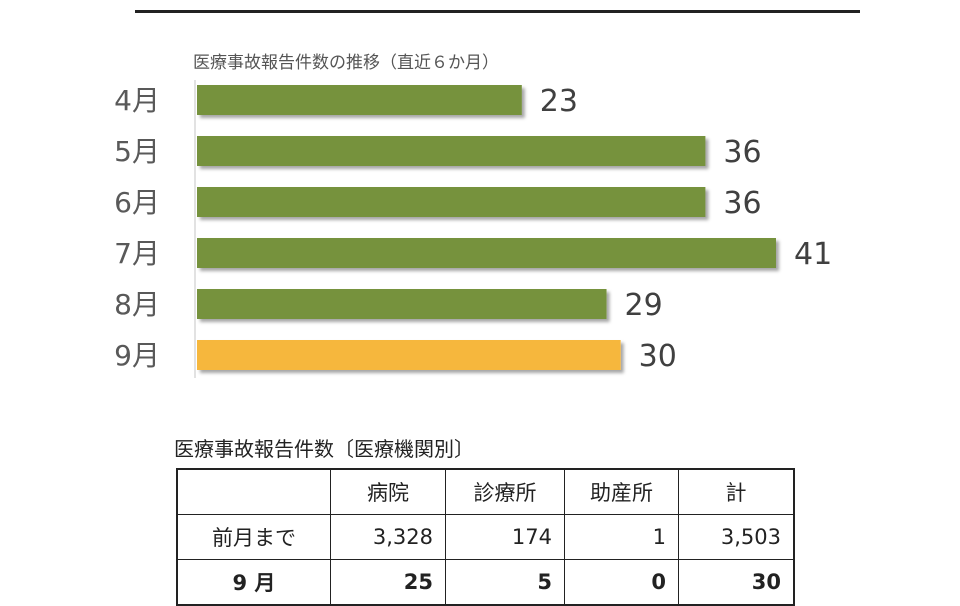 The image size is (960, 606). I want to click on table-header-cell: 計, so click(736, 491).